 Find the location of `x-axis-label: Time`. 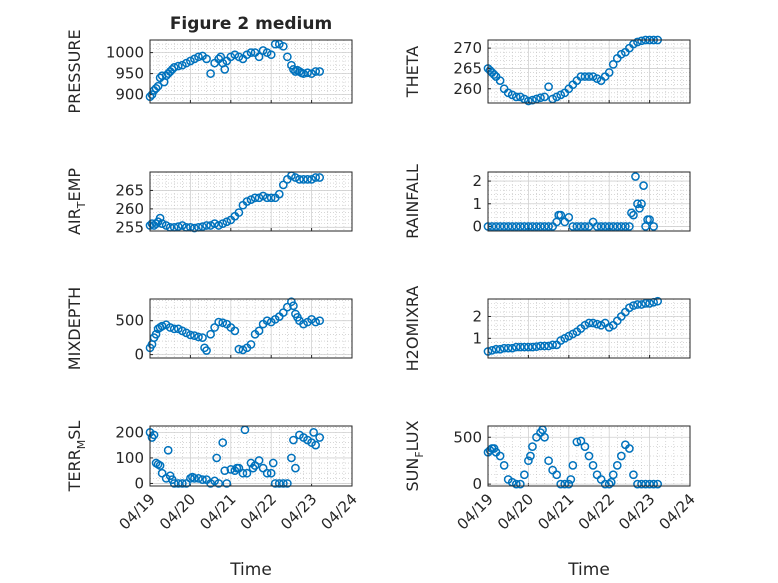

x-axis-label: Time is located at coordinates (588, 570).